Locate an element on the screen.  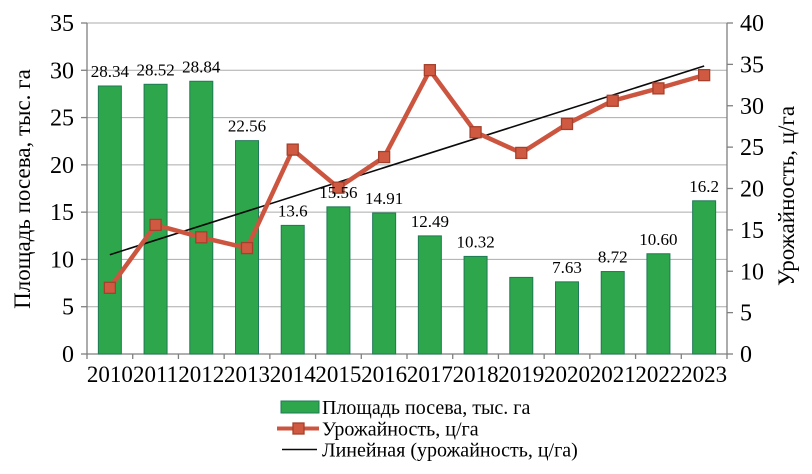
x-axis-label: 2010 is located at coordinates (110, 374).